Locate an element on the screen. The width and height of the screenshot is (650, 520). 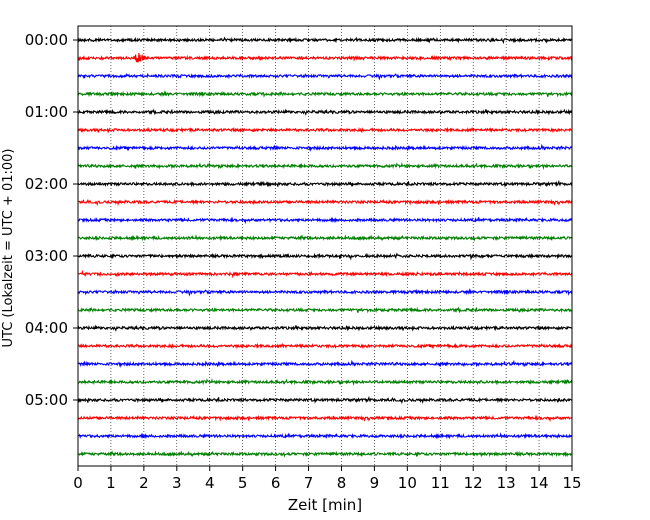
x-tick-label: 0 is located at coordinates (78, 483).